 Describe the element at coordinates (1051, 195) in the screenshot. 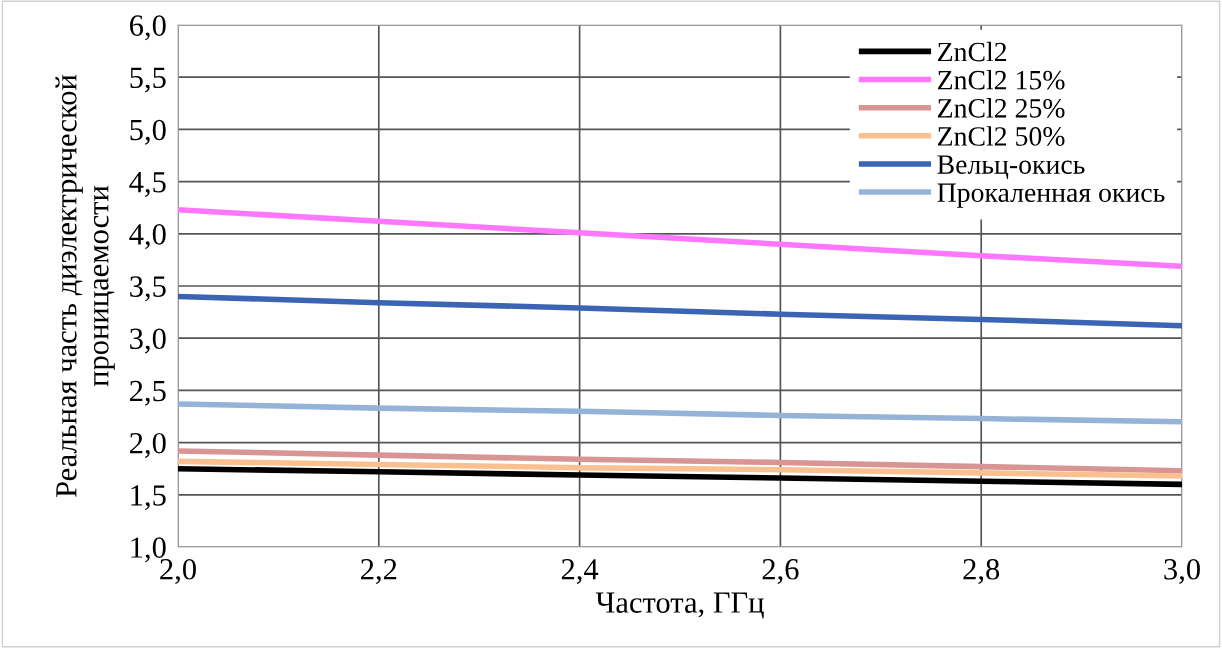

I see `legend-label: Прокаленная окись` at that location.